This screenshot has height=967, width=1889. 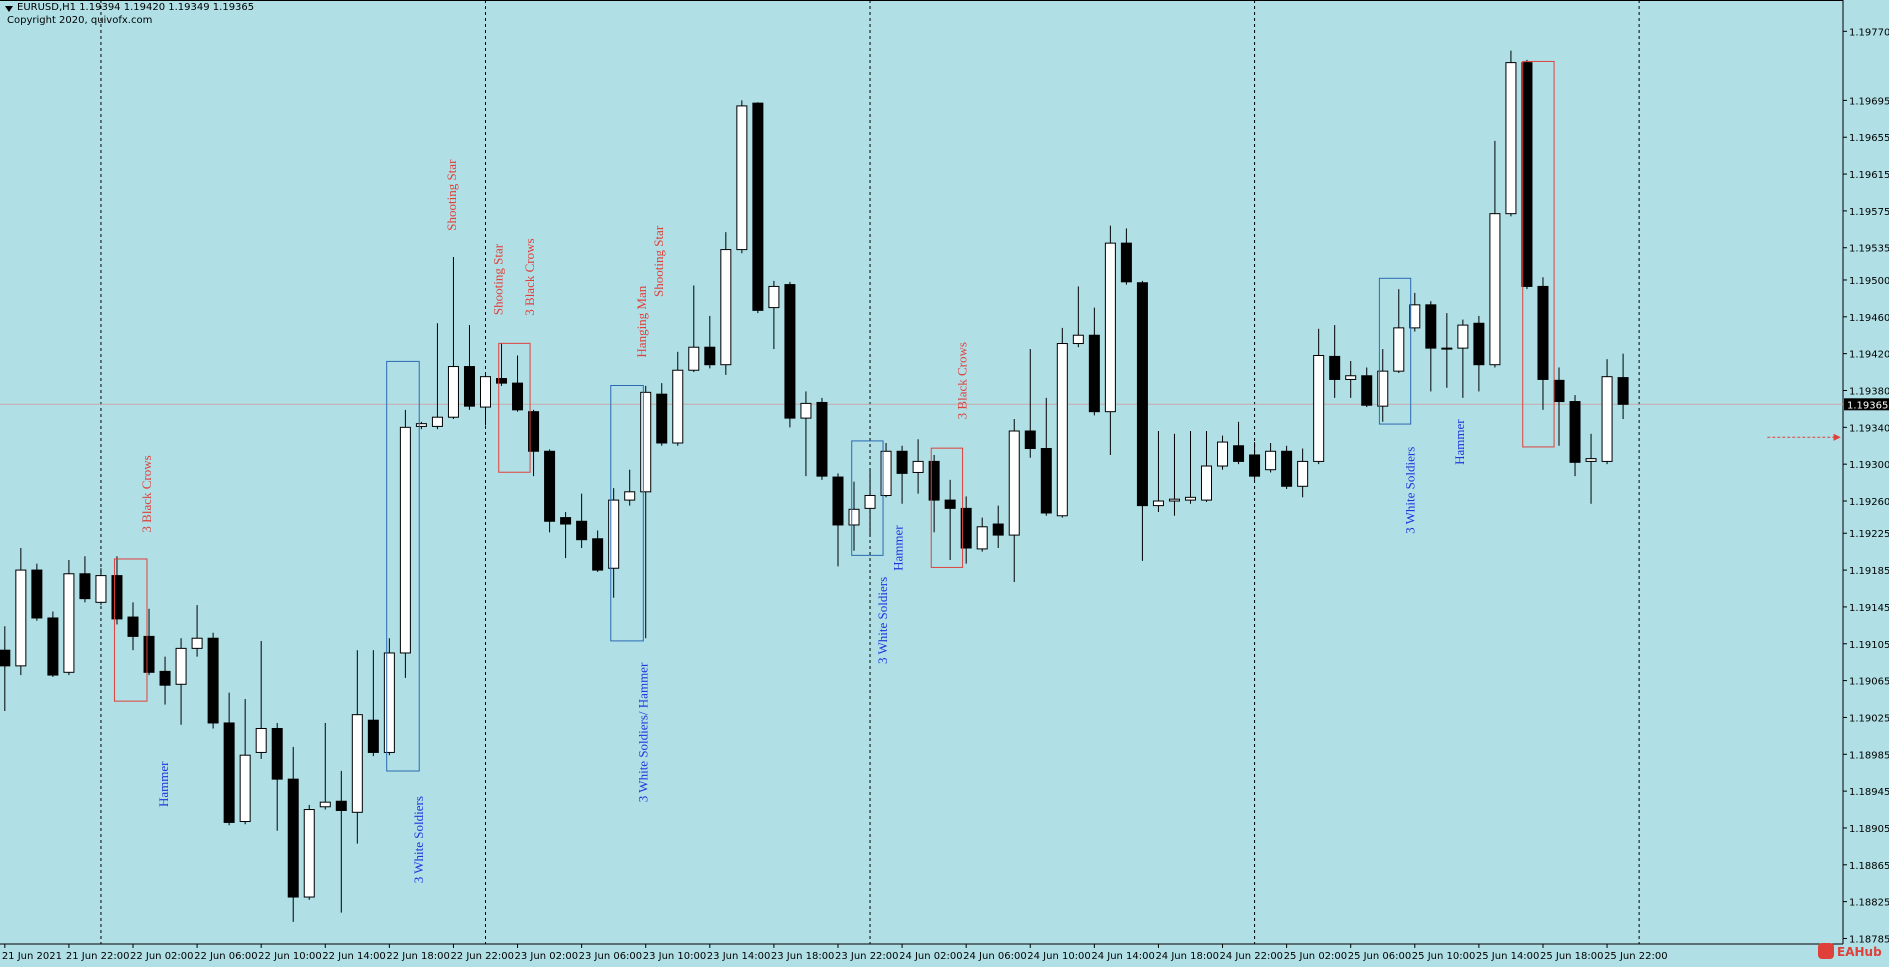 What do you see at coordinates (79, 20) in the screenshot?
I see `copyright: Copyright 2020, quivofx.com` at bounding box center [79, 20].